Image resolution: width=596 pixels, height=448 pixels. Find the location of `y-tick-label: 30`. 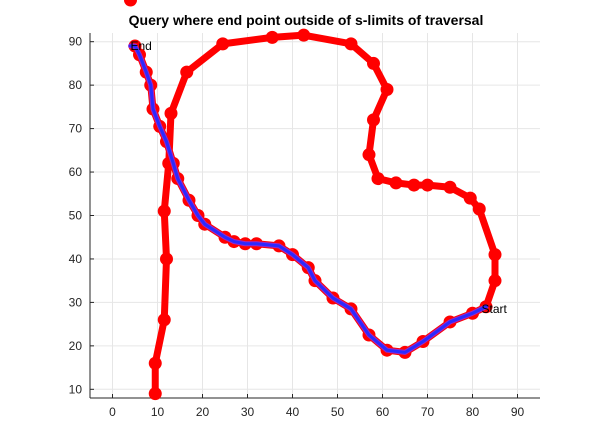

y-tick-label: 30 is located at coordinates (76, 302).